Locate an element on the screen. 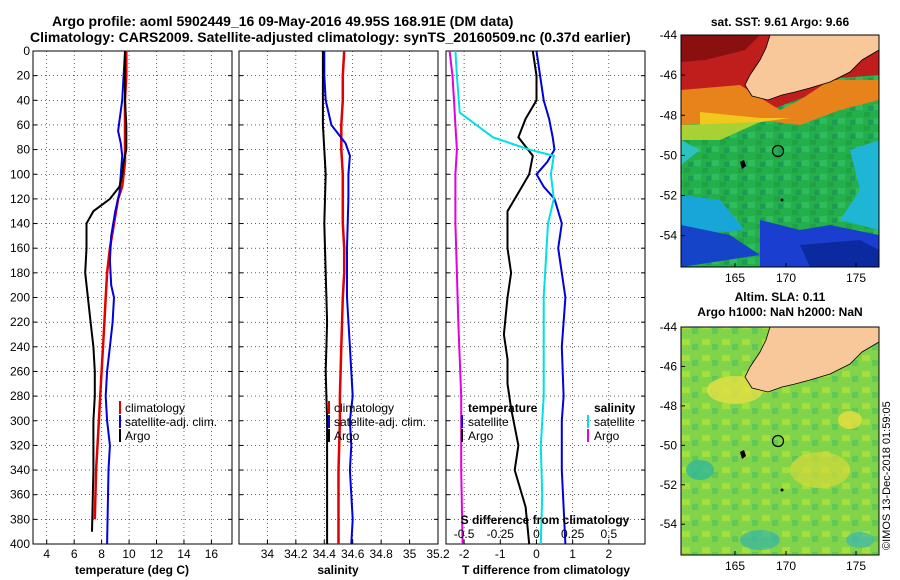  depth-tick-label: 120 is located at coordinates (20, 199).